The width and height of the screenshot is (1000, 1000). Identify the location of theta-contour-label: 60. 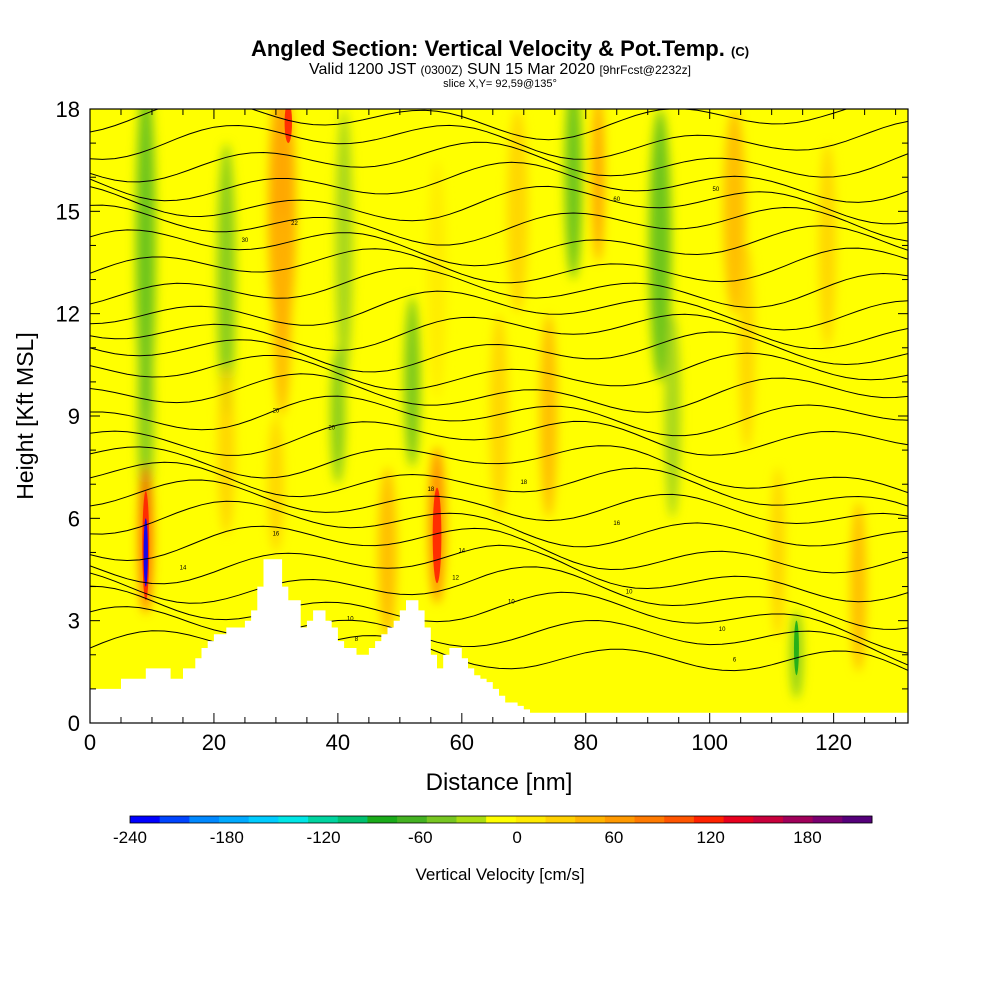
(616, 200).